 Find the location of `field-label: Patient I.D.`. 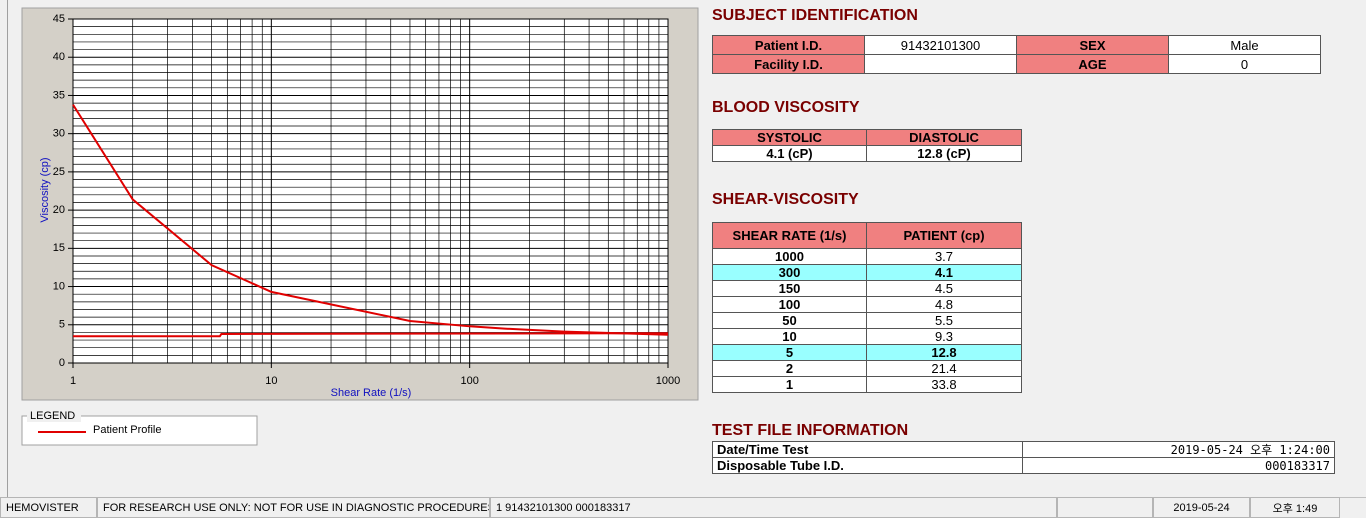

field-label: Patient I.D. is located at coordinates (788, 45).